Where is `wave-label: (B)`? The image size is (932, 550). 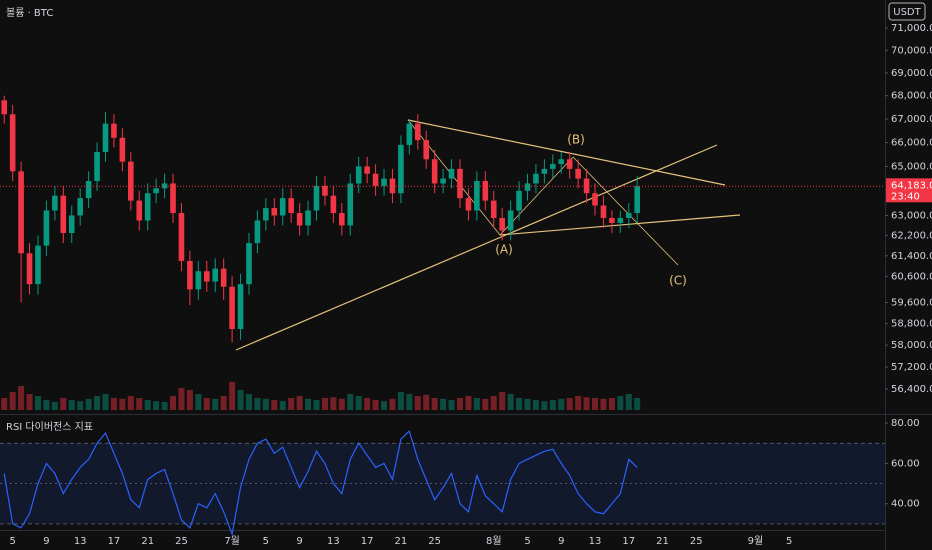
wave-label: (B) is located at coordinates (576, 140).